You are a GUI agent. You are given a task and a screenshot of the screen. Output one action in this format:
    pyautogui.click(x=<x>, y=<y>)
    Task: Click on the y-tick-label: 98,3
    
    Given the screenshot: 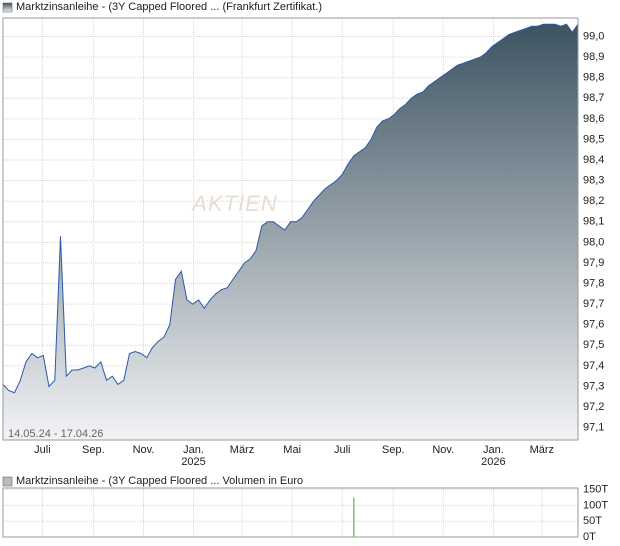 What is the action you would take?
    pyautogui.click(x=593, y=181)
    